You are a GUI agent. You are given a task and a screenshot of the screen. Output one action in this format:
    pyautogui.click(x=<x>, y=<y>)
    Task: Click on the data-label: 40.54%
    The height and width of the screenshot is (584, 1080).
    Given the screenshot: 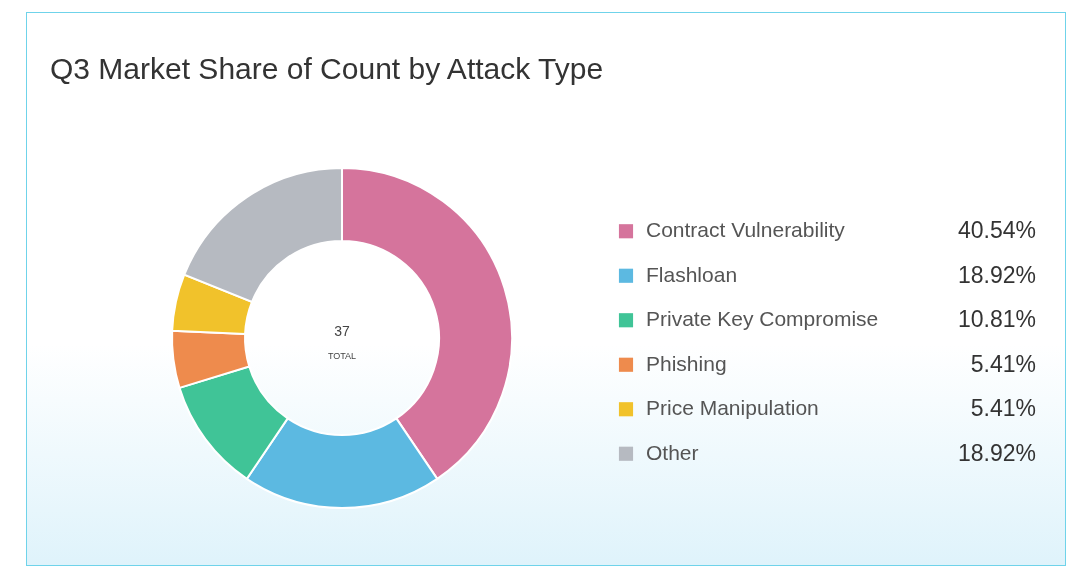 What is the action you would take?
    pyautogui.click(x=996, y=230)
    